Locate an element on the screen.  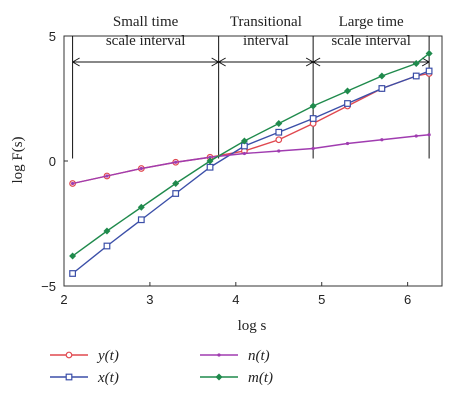
x-tick-label: 5 is located at coordinates (321, 299).